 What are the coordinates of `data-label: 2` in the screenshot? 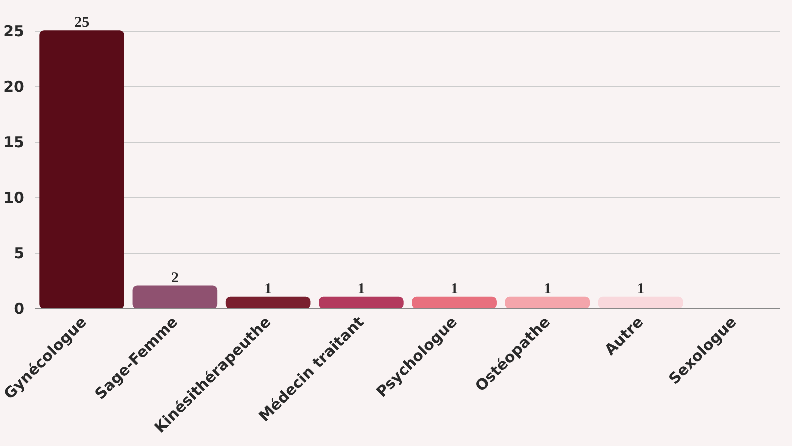 It's located at (175, 278).